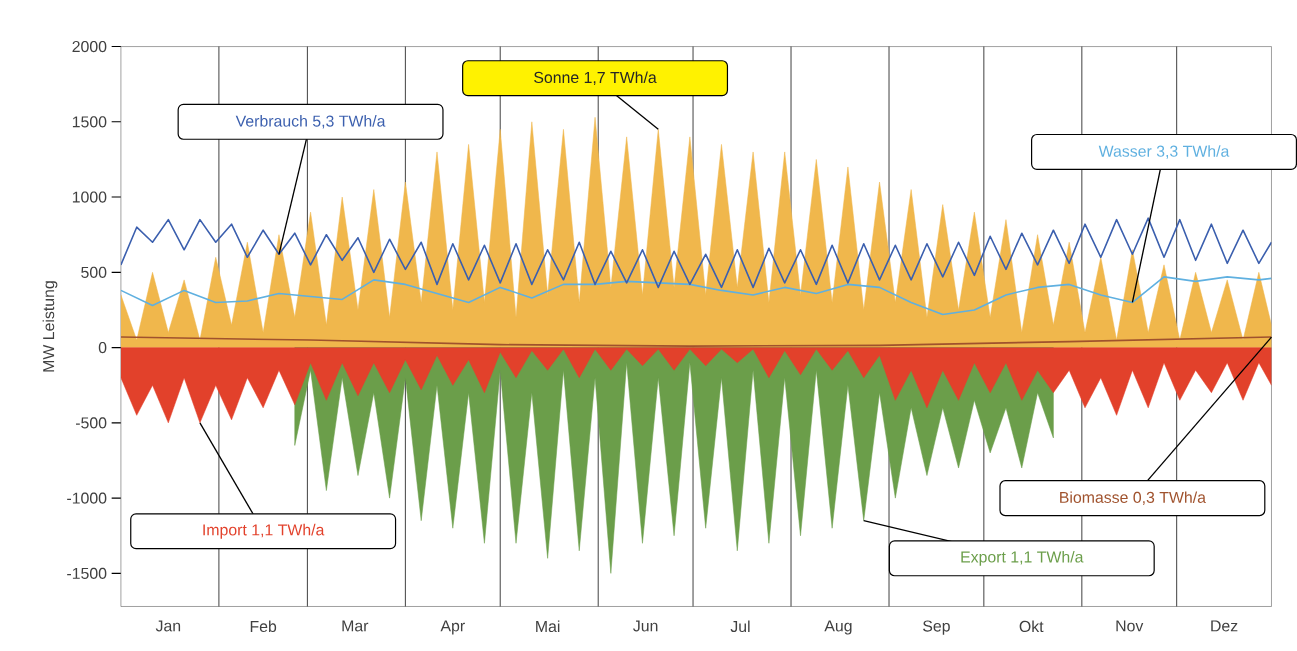  Describe the element at coordinates (94, 272) in the screenshot. I see `y-tick-label: 500` at that location.